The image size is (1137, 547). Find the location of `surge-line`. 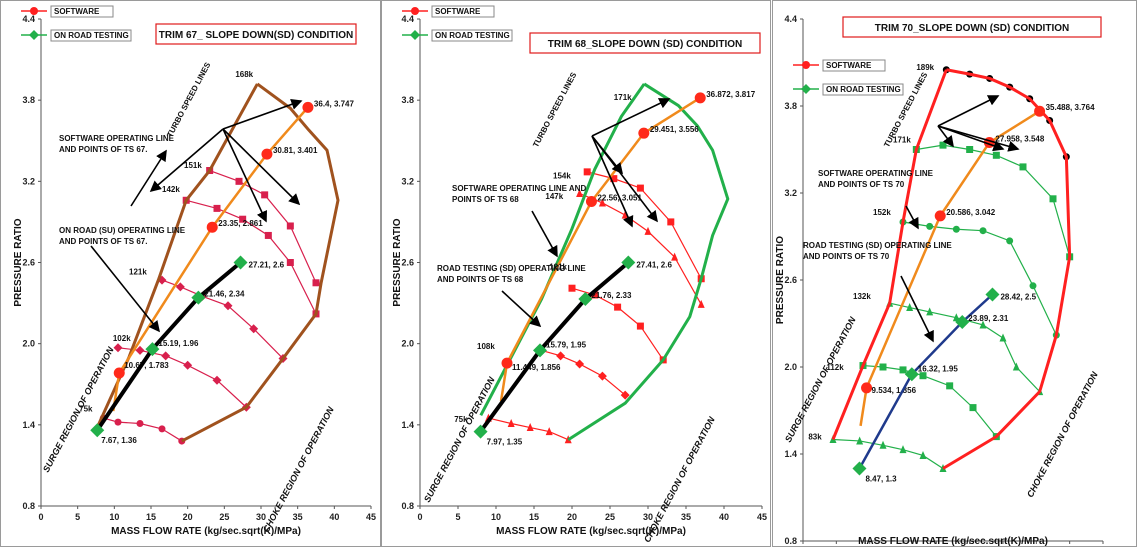

surge-line is located at coordinates (889, 255).